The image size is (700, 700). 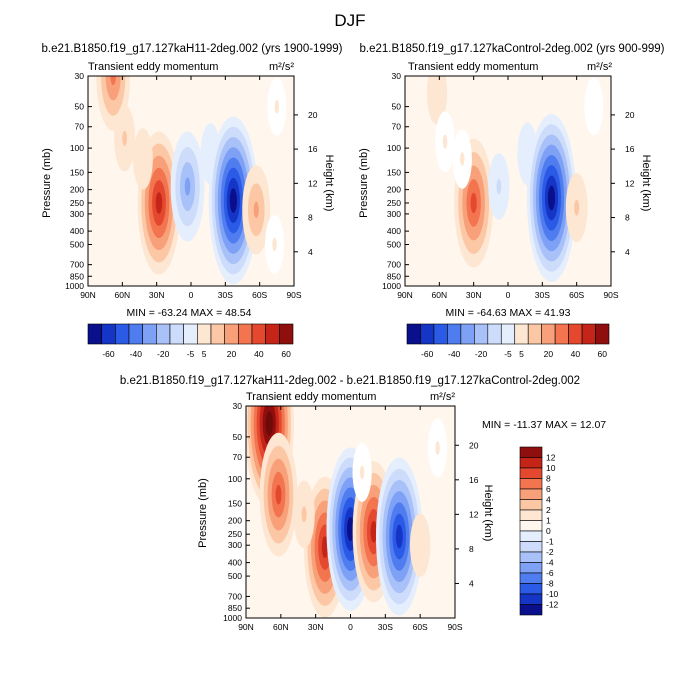 I want to click on y-tick-label: 700, so click(x=77, y=265).